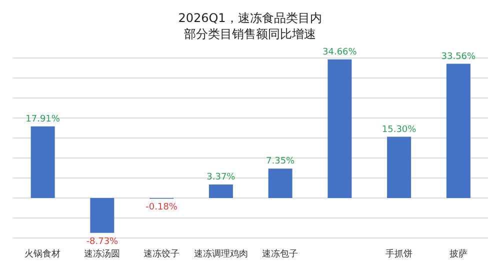  Describe the element at coordinates (162, 207) in the screenshot. I see `data-label: -0.18%` at that location.